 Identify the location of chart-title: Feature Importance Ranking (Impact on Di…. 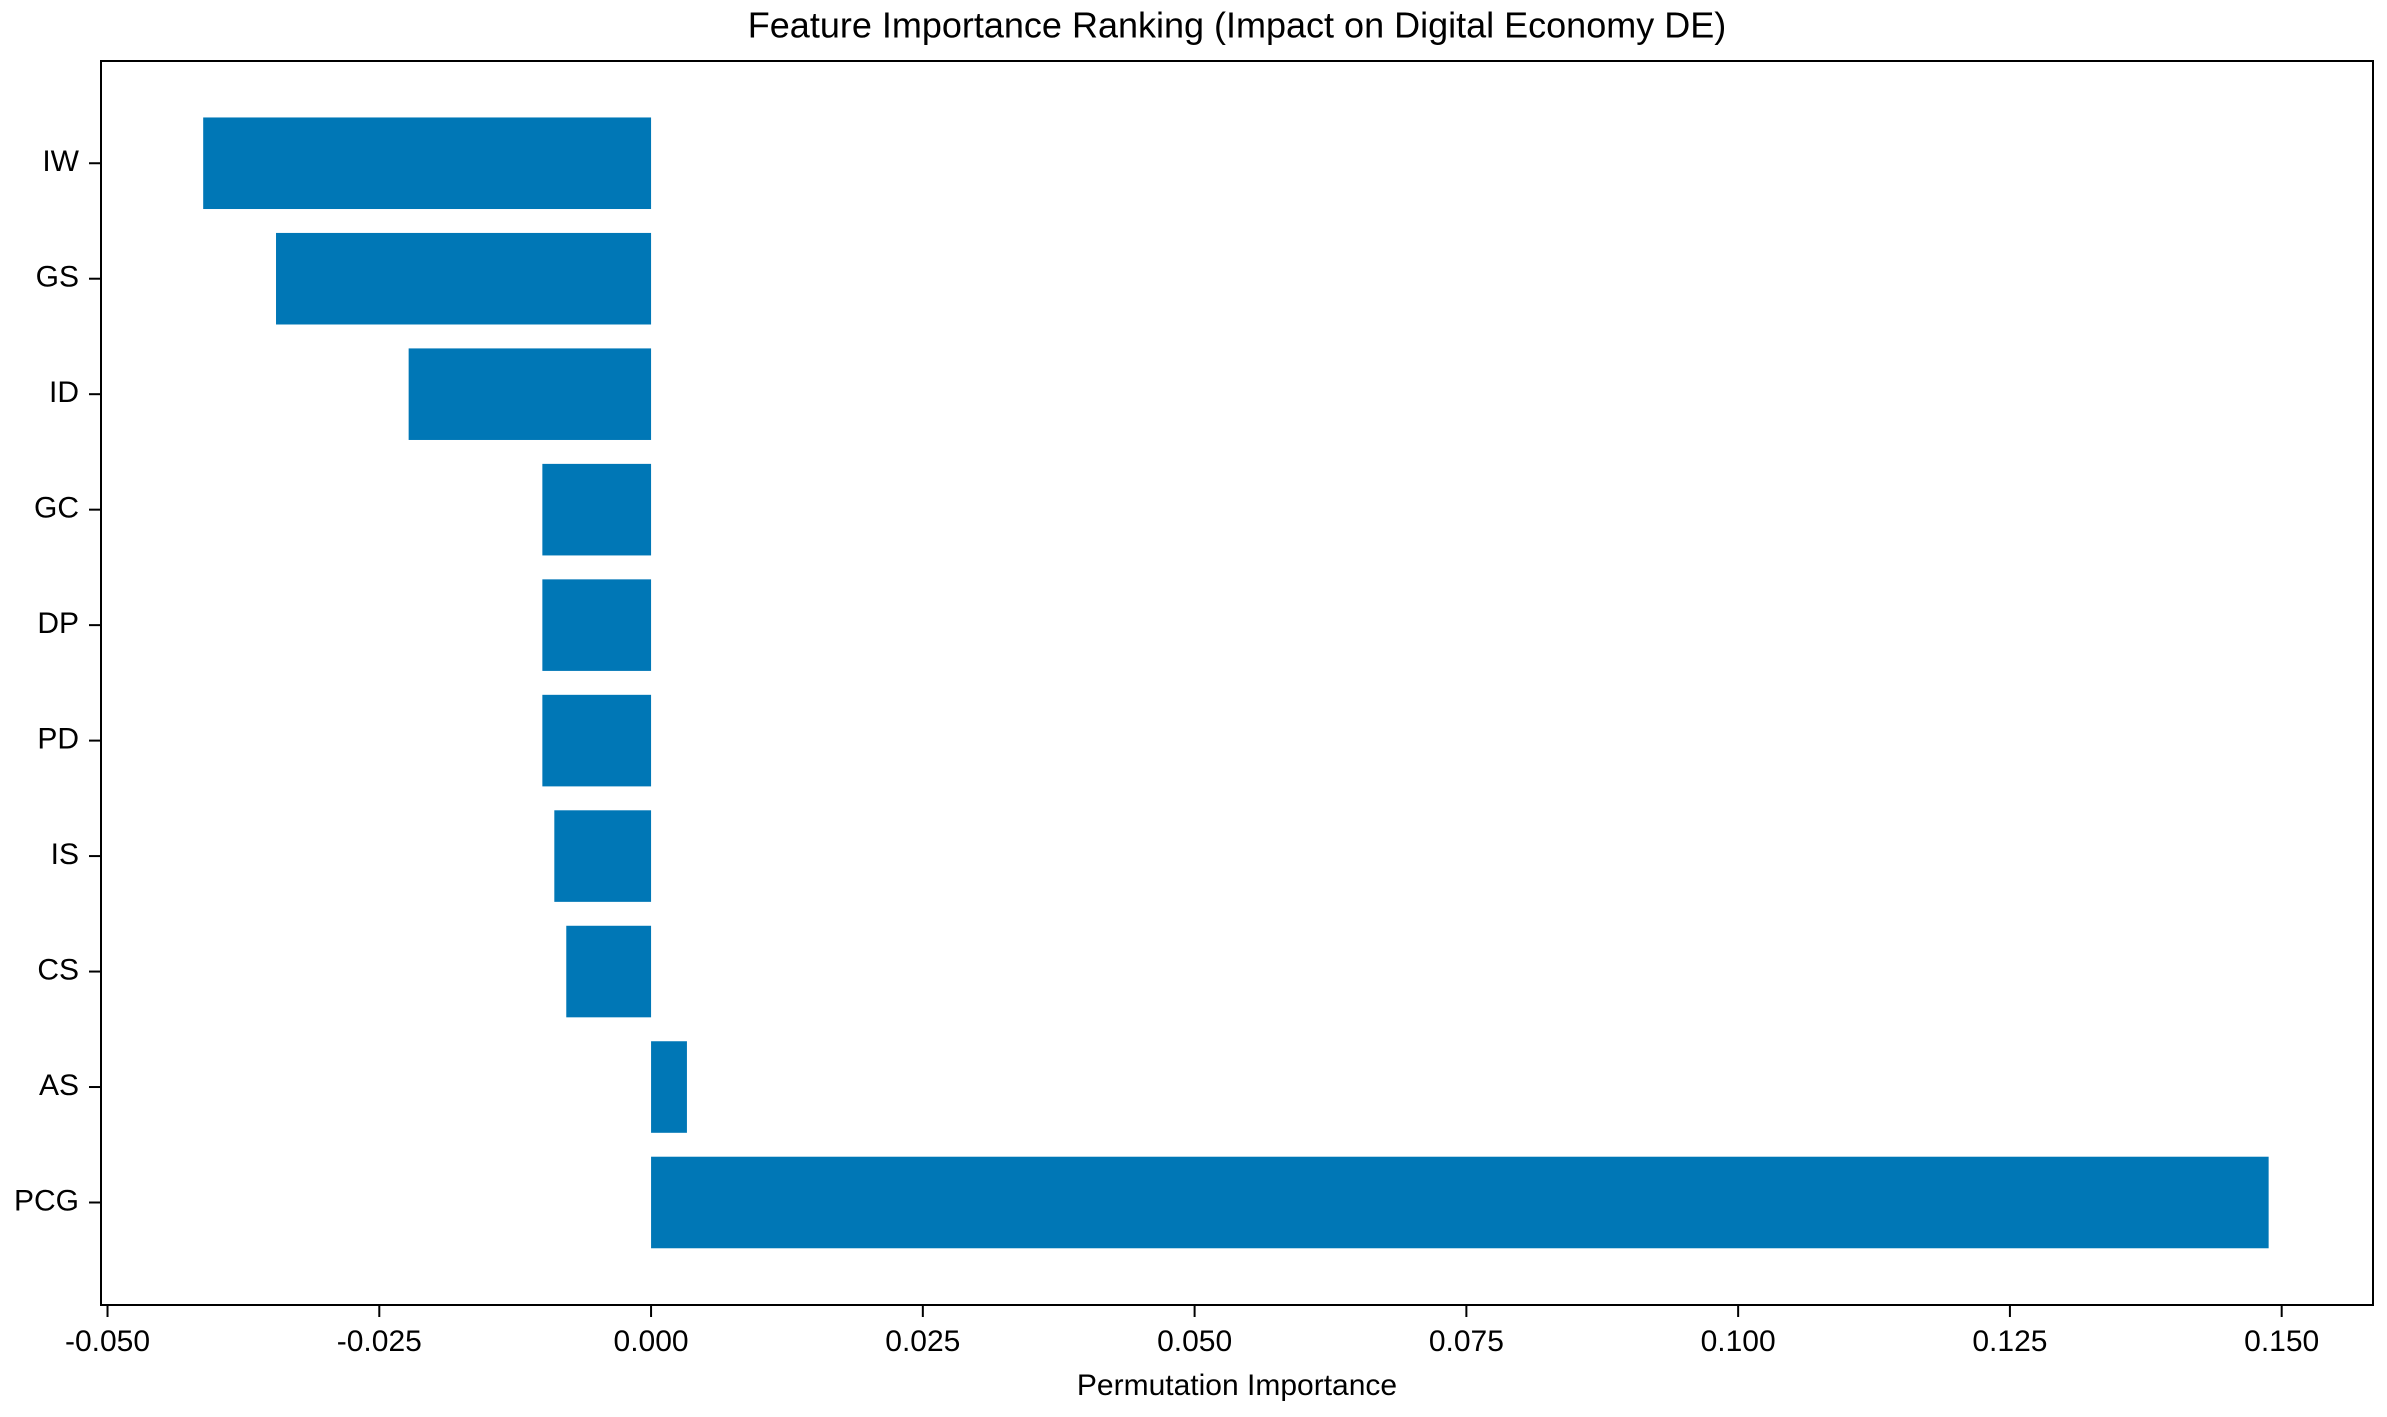
(1237, 25).